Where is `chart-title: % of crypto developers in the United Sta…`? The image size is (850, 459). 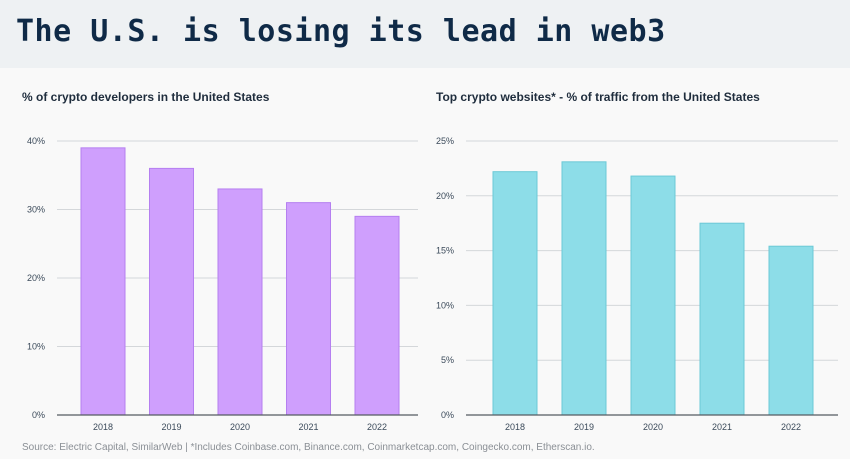 chart-title: % of crypto developers in the United Sta… is located at coordinates (146, 97).